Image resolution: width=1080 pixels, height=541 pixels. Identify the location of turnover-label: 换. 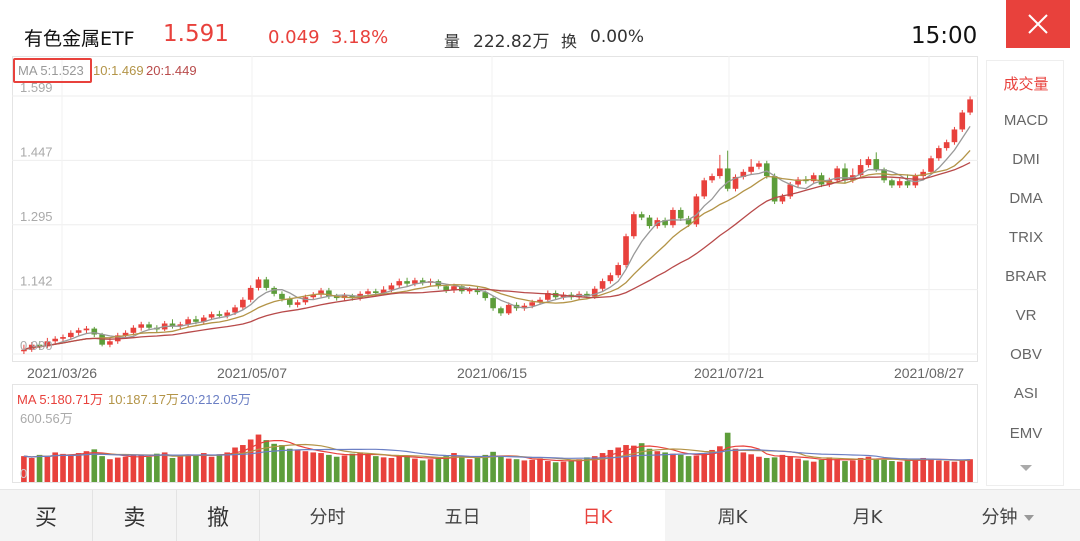
(569, 41).